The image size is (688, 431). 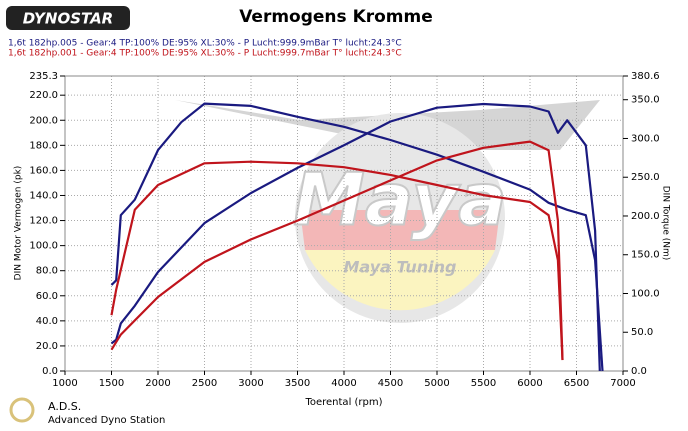 What do you see at coordinates (336, 17) in the screenshot?
I see `chart-title: Vermogens Kromme` at bounding box center [336, 17].